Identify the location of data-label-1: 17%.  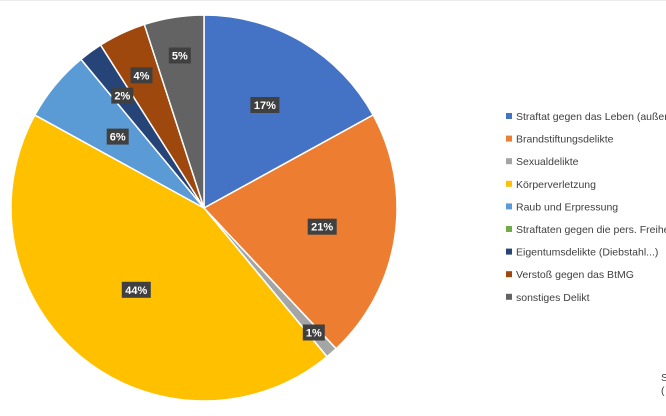
(265, 106).